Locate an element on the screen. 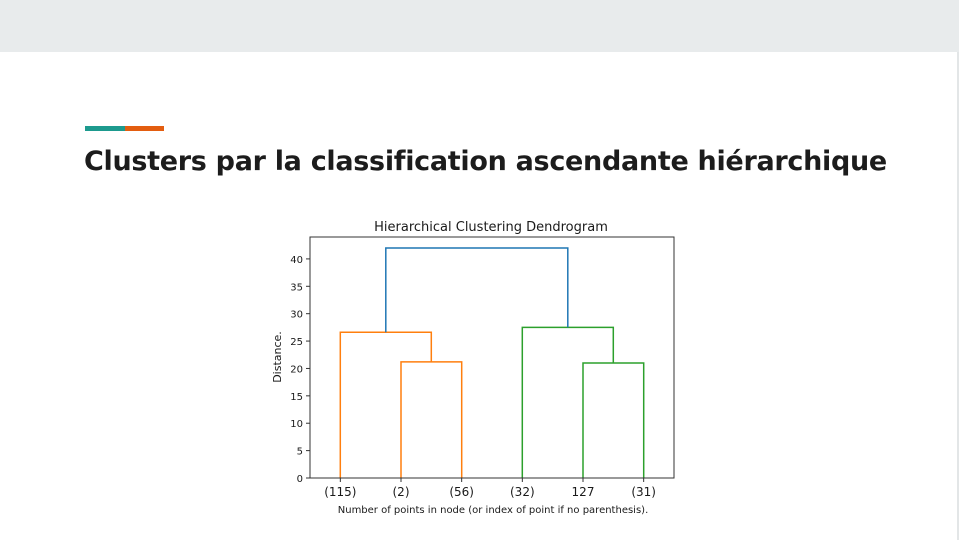 This screenshot has width=959, height=540. top-band is located at coordinates (479, 26).